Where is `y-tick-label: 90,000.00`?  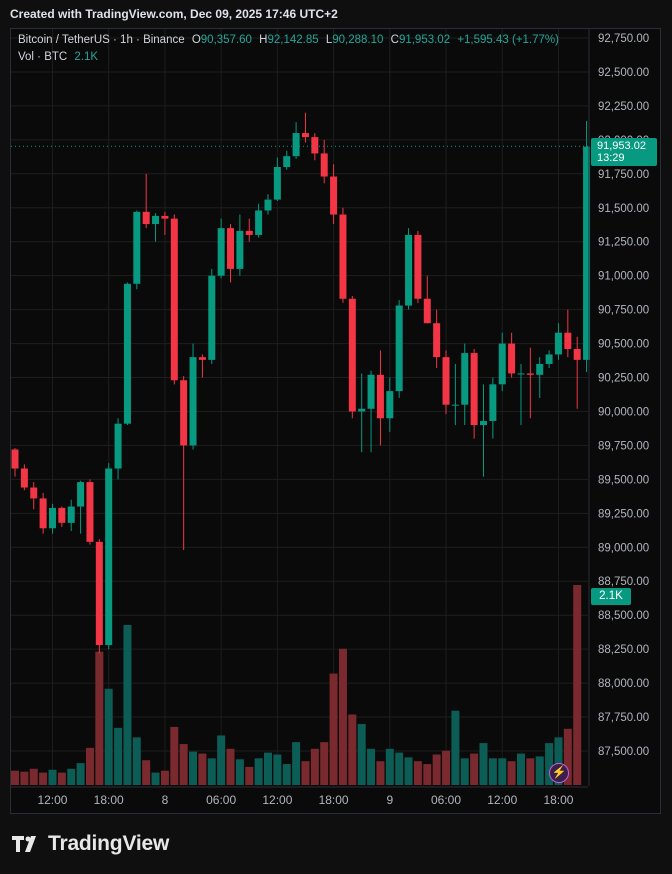 y-tick-label: 90,000.00 is located at coordinates (623, 412).